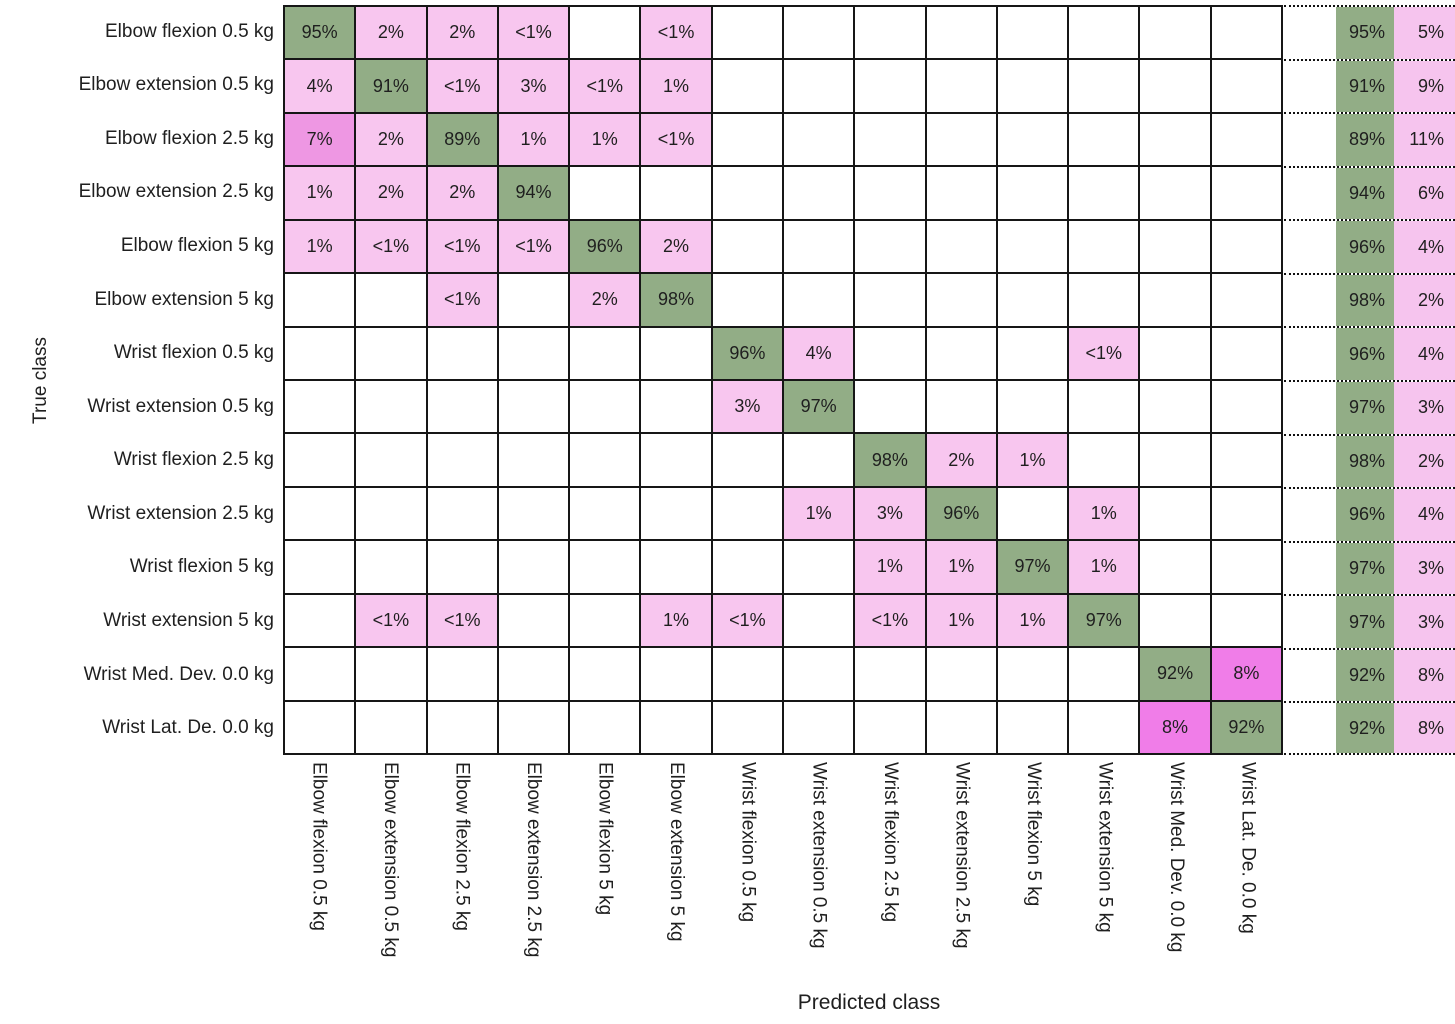 This screenshot has width=1455, height=1024. Describe the element at coordinates (201, 567) in the screenshot. I see `row-label: Wrist flexion 5 kg` at that location.